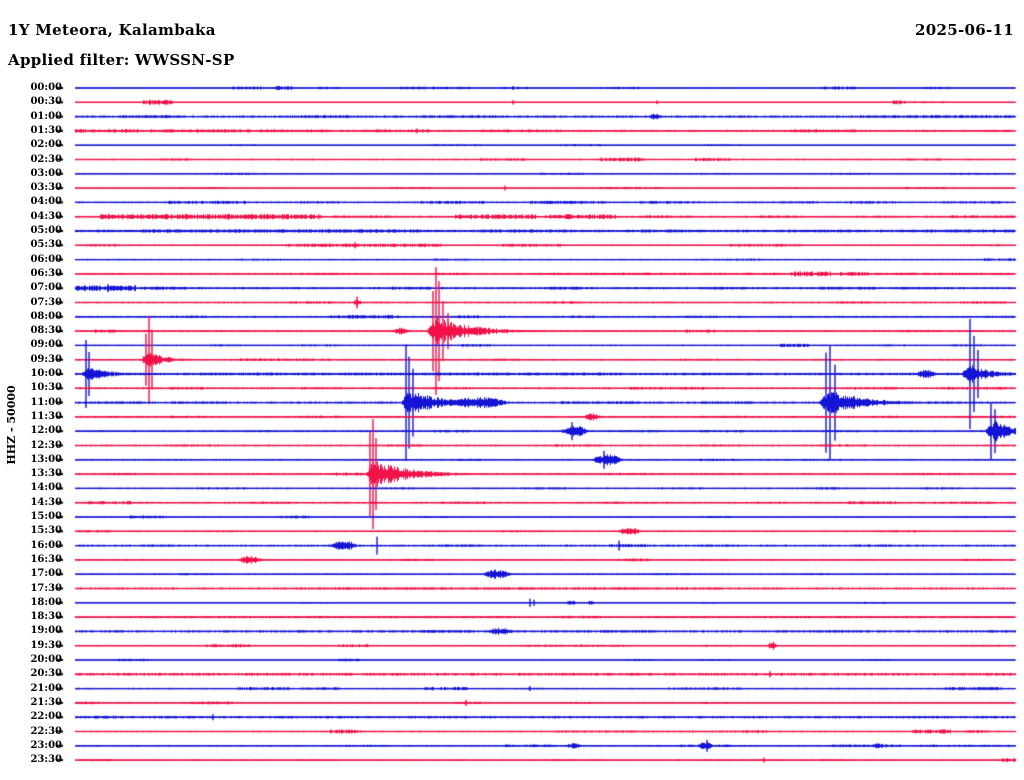  I want to click on time-label: 05:00, so click(46, 230).